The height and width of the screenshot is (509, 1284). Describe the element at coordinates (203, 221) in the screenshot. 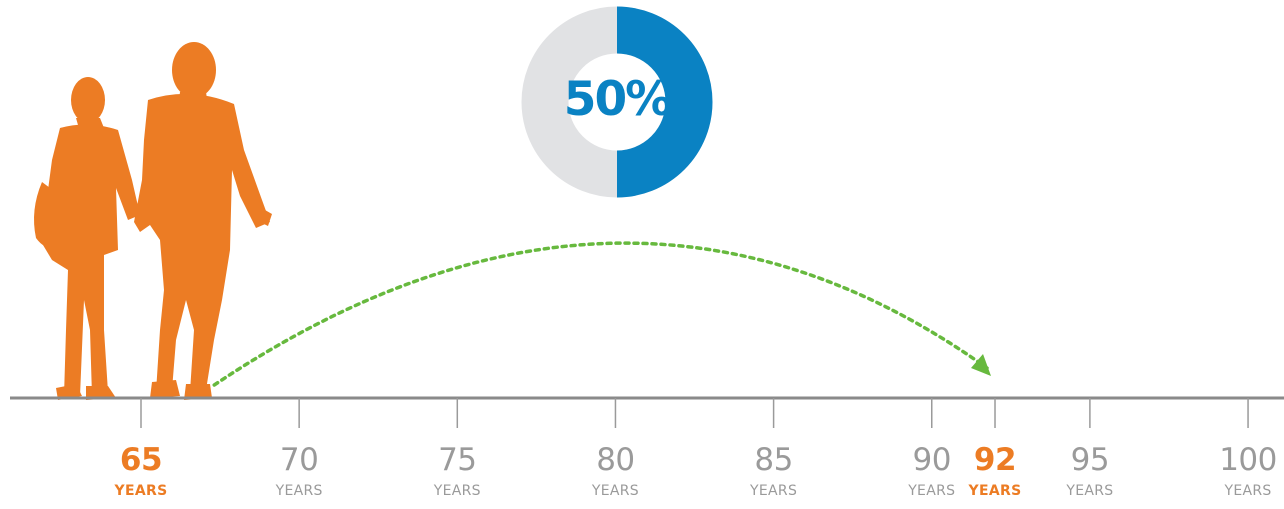

I see `man-silhouette` at that location.